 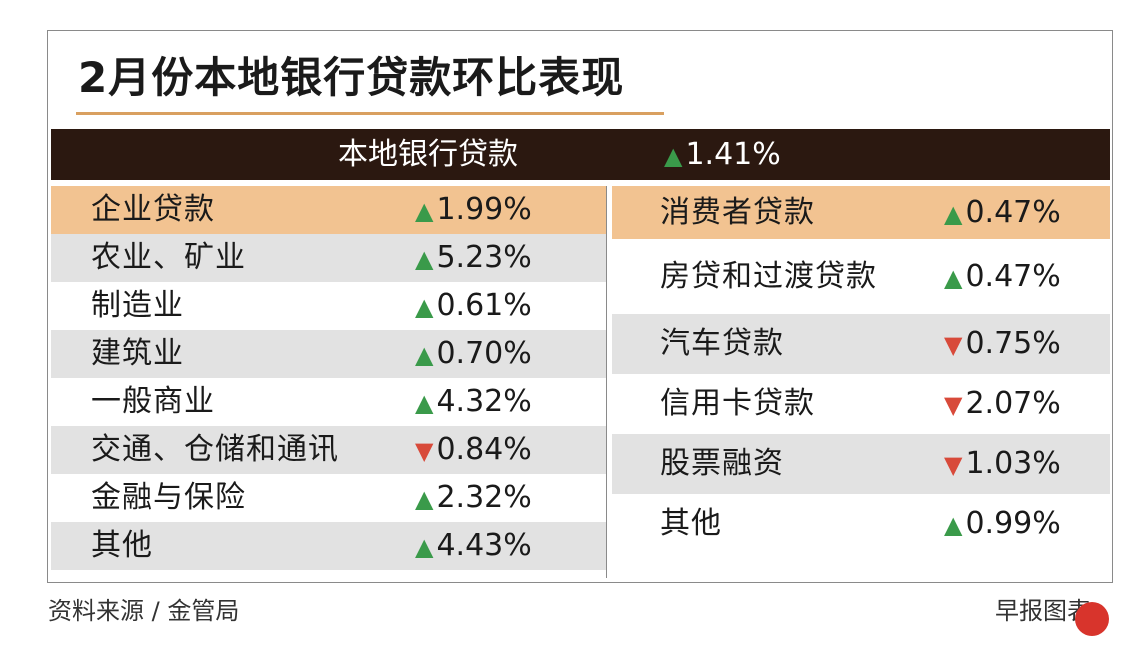 What do you see at coordinates (861, 464) in the screenshot?
I see `table-row: 股票融资 ▼ 1.03%` at bounding box center [861, 464].